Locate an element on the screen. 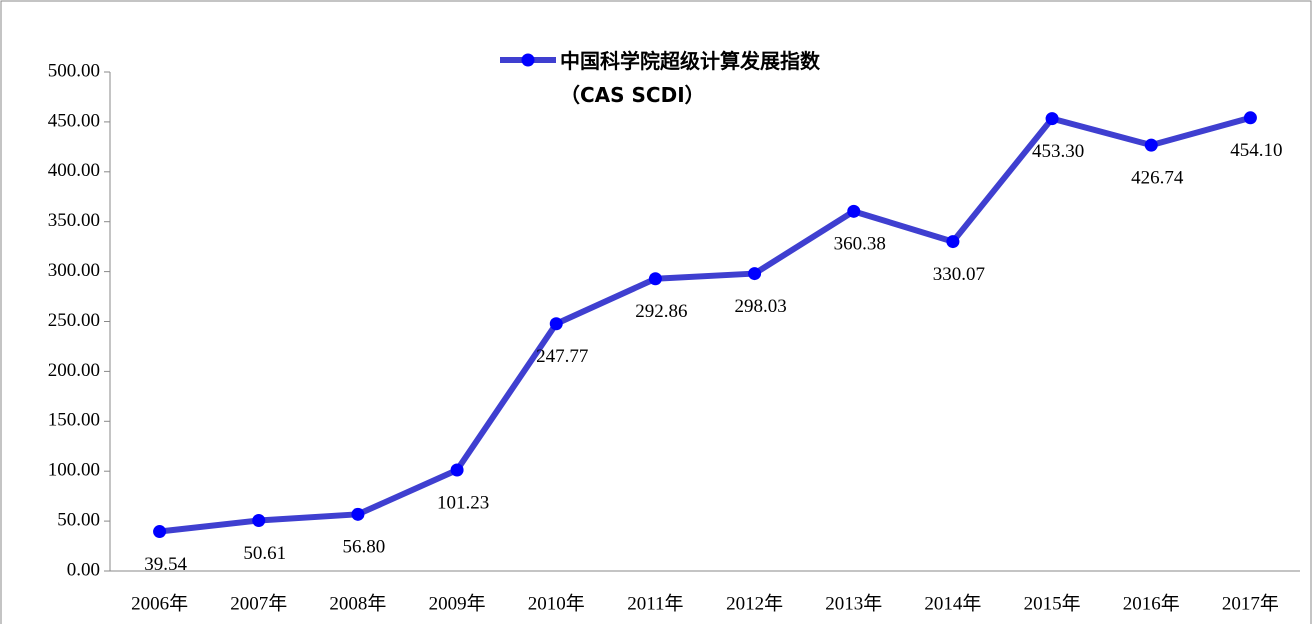 The height and width of the screenshot is (629, 1312). data-label: 360.38 is located at coordinates (860, 244).